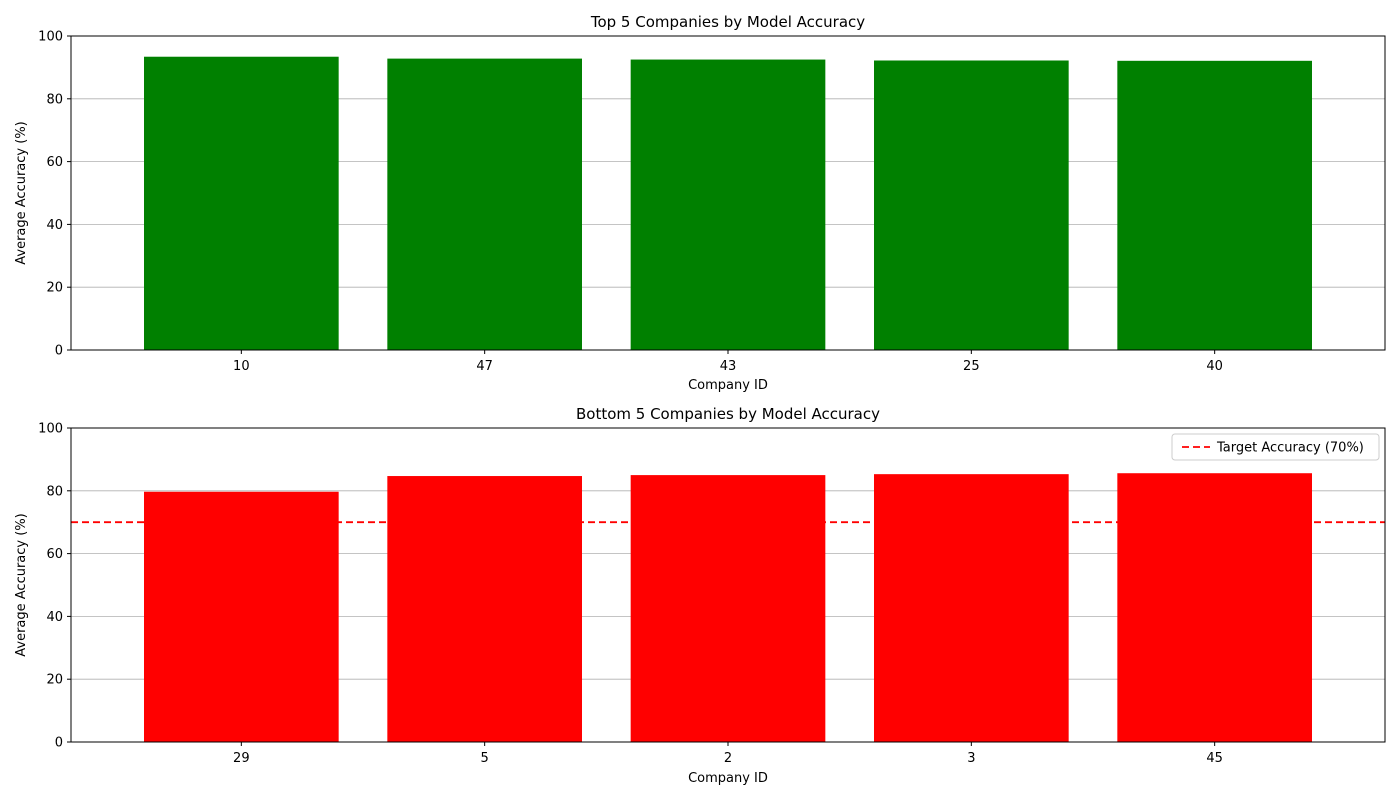 The height and width of the screenshot is (800, 1400). What do you see at coordinates (1290, 448) in the screenshot?
I see `legend-label: Target Accuracy (70%)` at bounding box center [1290, 448].